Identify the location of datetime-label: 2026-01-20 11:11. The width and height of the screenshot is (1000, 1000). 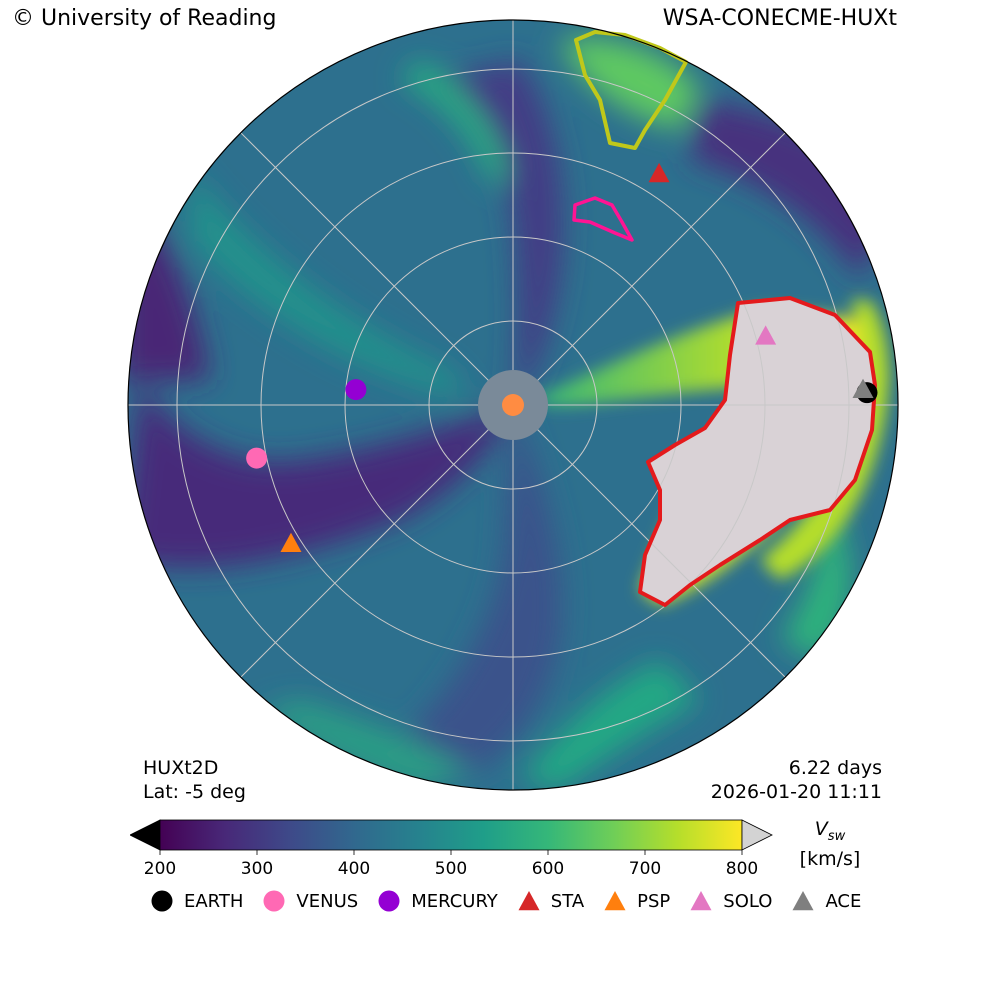
(796, 792).